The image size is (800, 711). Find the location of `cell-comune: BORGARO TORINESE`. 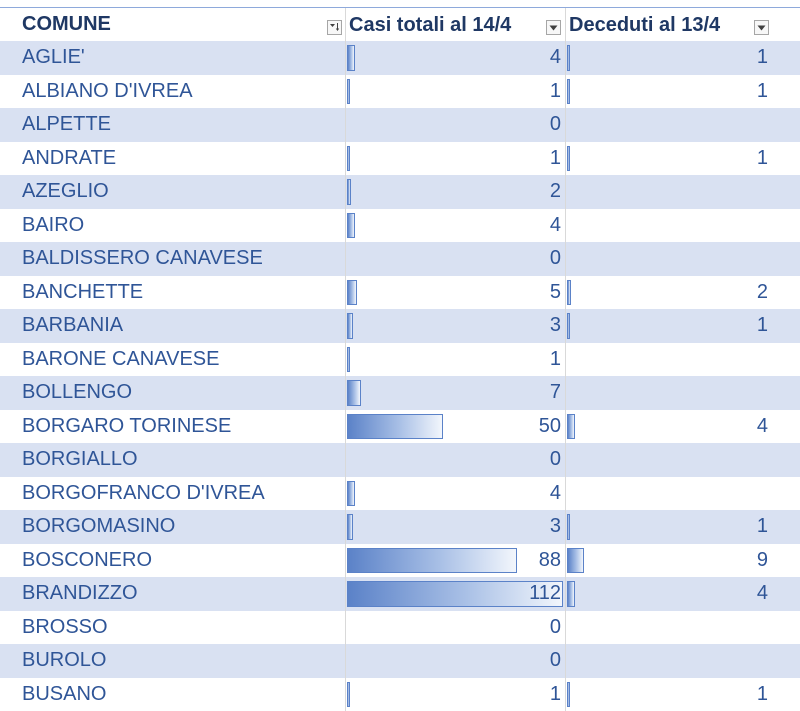

cell-comune: BORGARO TORINESE is located at coordinates (172, 427).